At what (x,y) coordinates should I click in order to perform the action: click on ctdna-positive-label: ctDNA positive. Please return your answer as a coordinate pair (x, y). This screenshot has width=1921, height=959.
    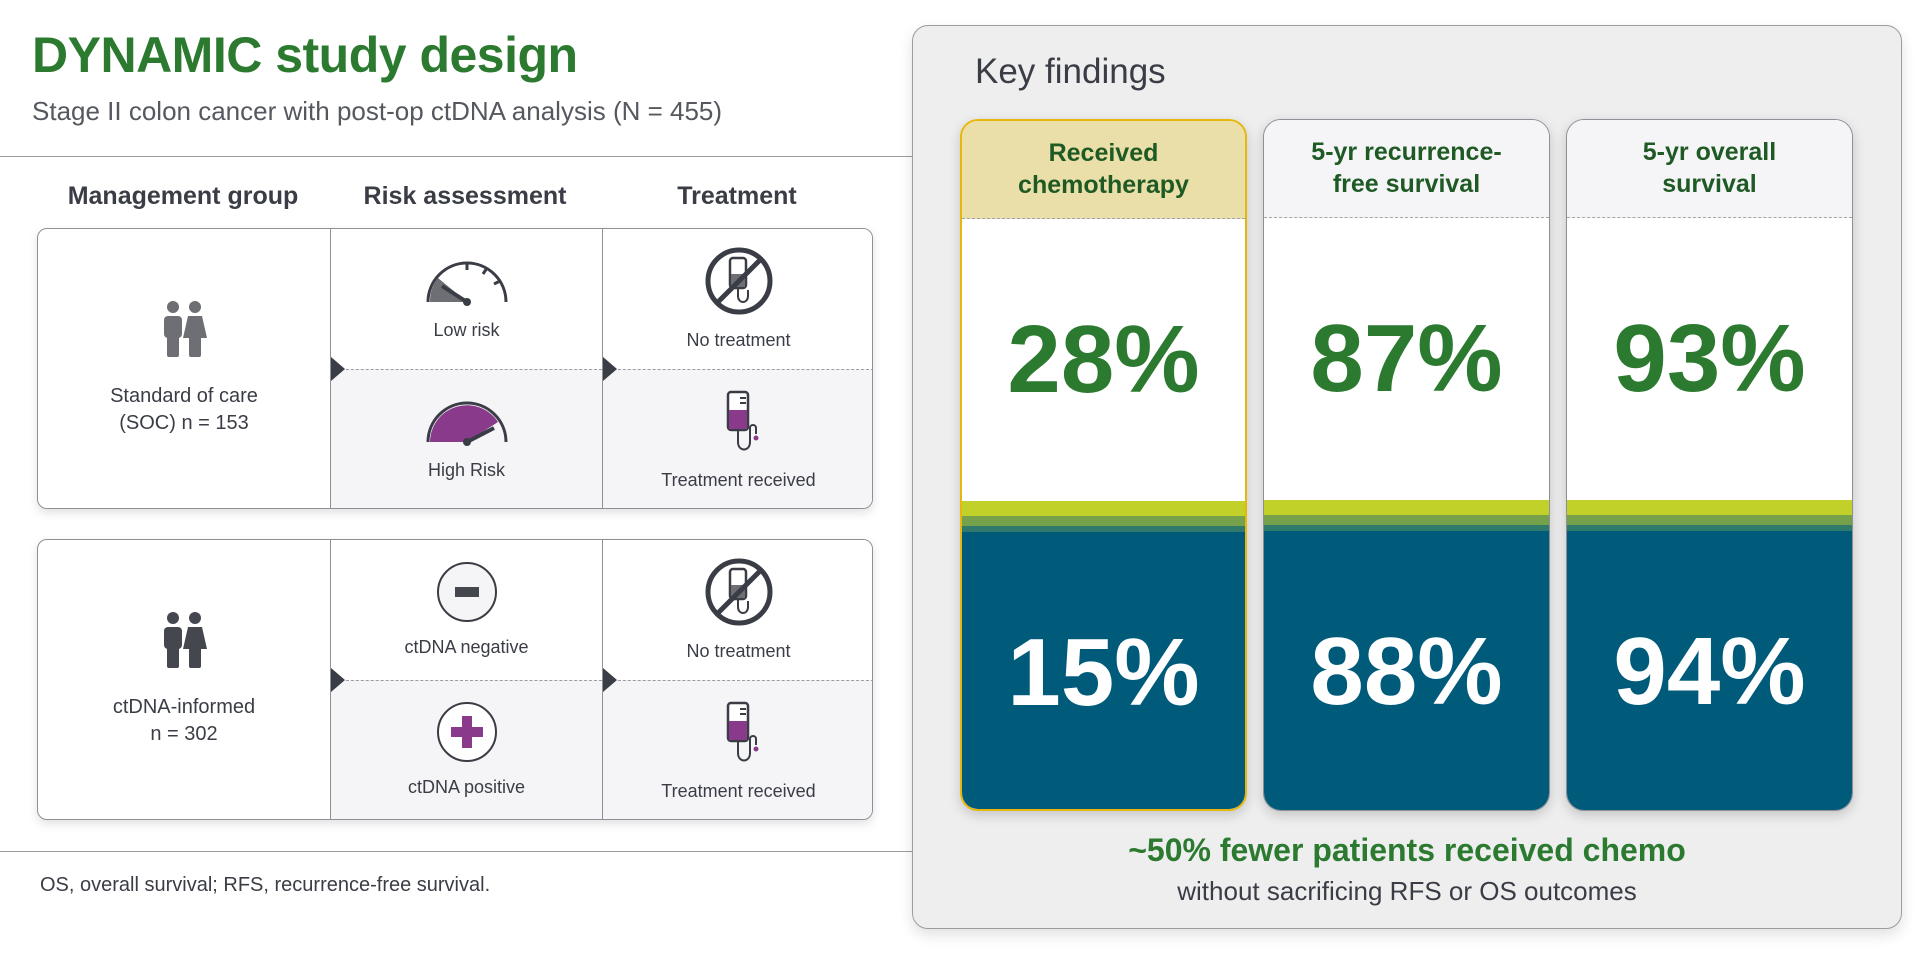
    Looking at the image, I should click on (466, 787).